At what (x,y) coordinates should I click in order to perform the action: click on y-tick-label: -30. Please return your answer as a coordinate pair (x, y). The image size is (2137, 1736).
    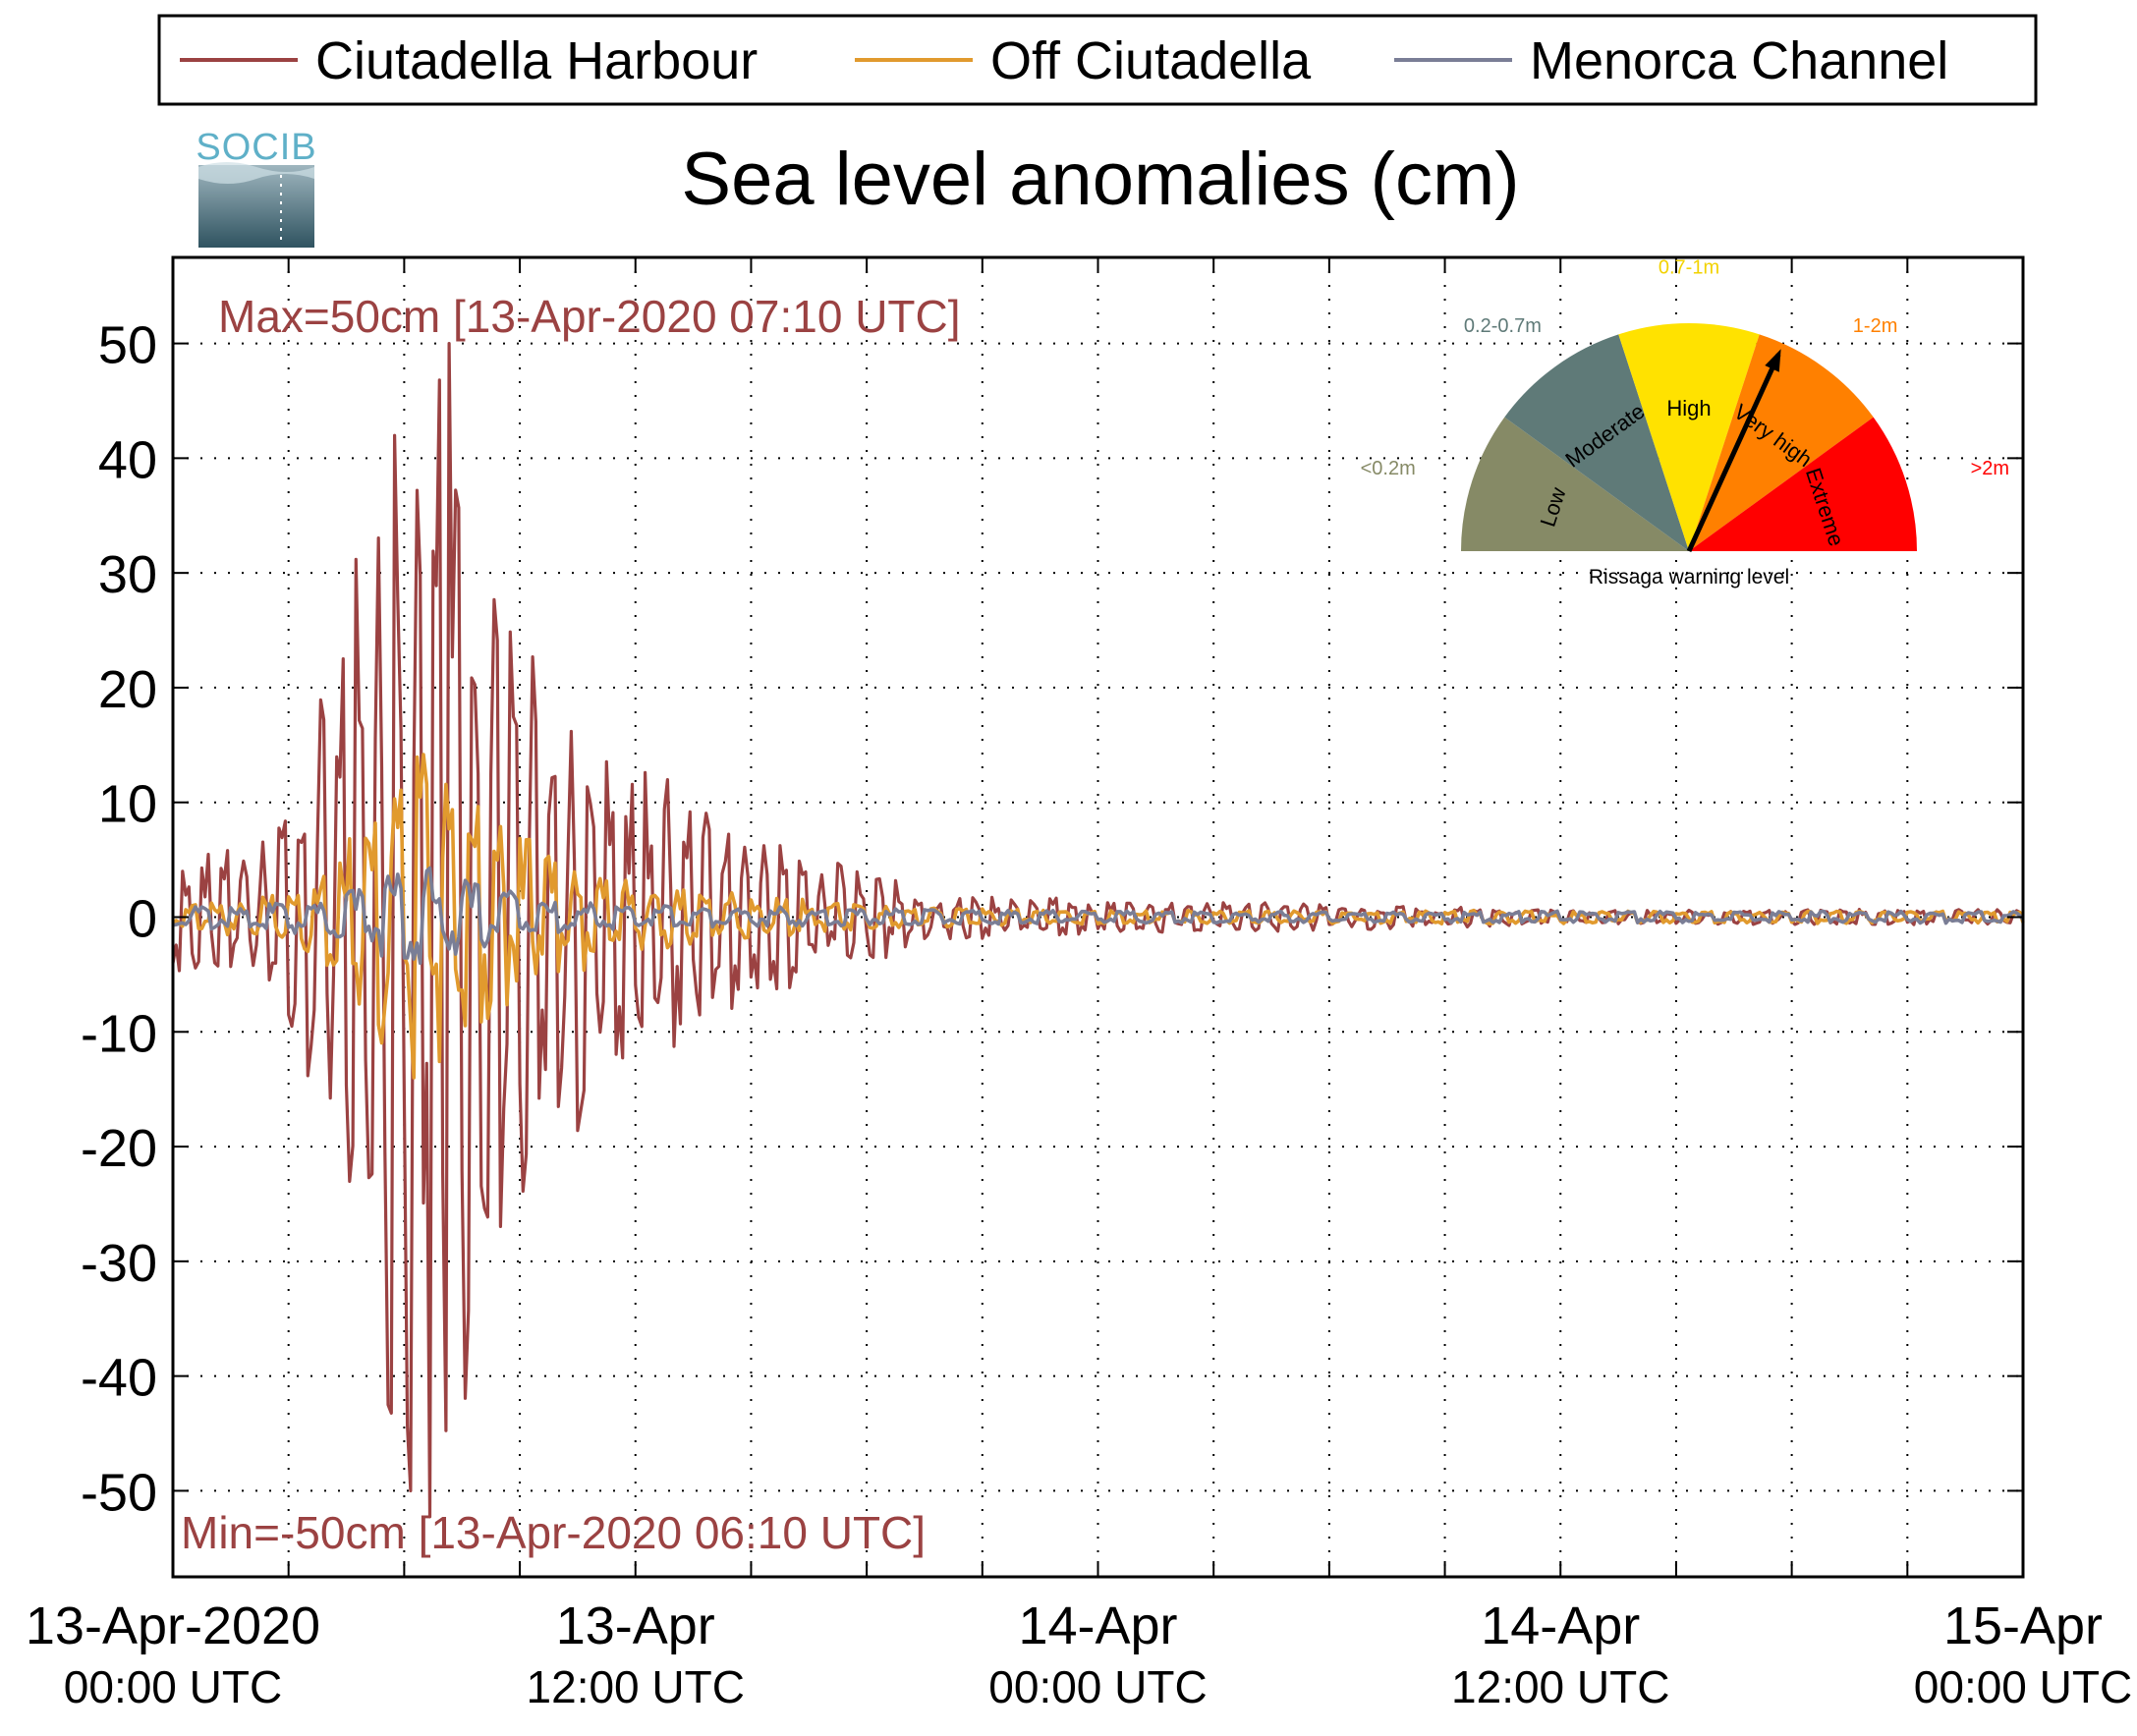
    Looking at the image, I should click on (119, 1263).